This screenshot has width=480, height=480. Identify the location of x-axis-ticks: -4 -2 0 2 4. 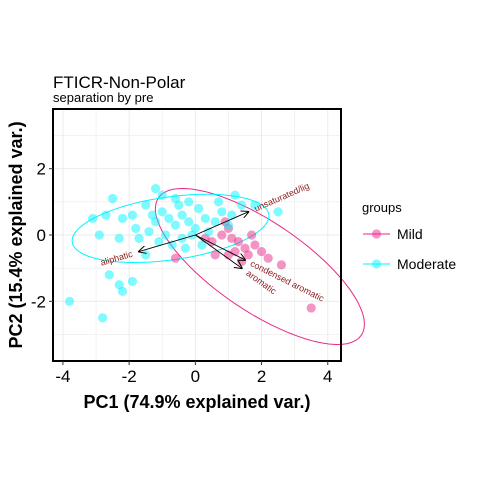
(193, 373).